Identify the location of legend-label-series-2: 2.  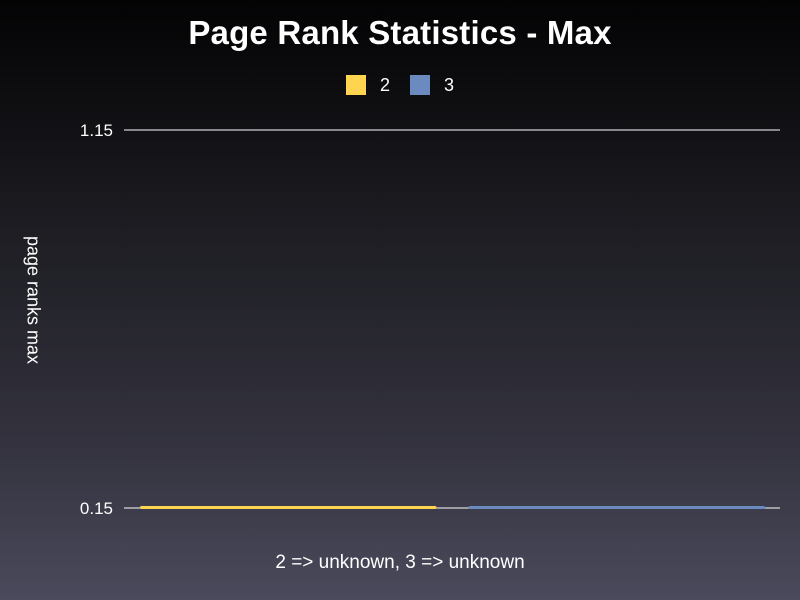
(384, 85).